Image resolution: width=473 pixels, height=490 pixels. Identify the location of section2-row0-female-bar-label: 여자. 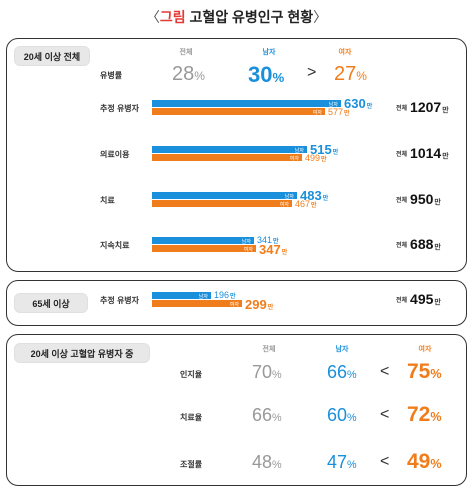
(234, 304).